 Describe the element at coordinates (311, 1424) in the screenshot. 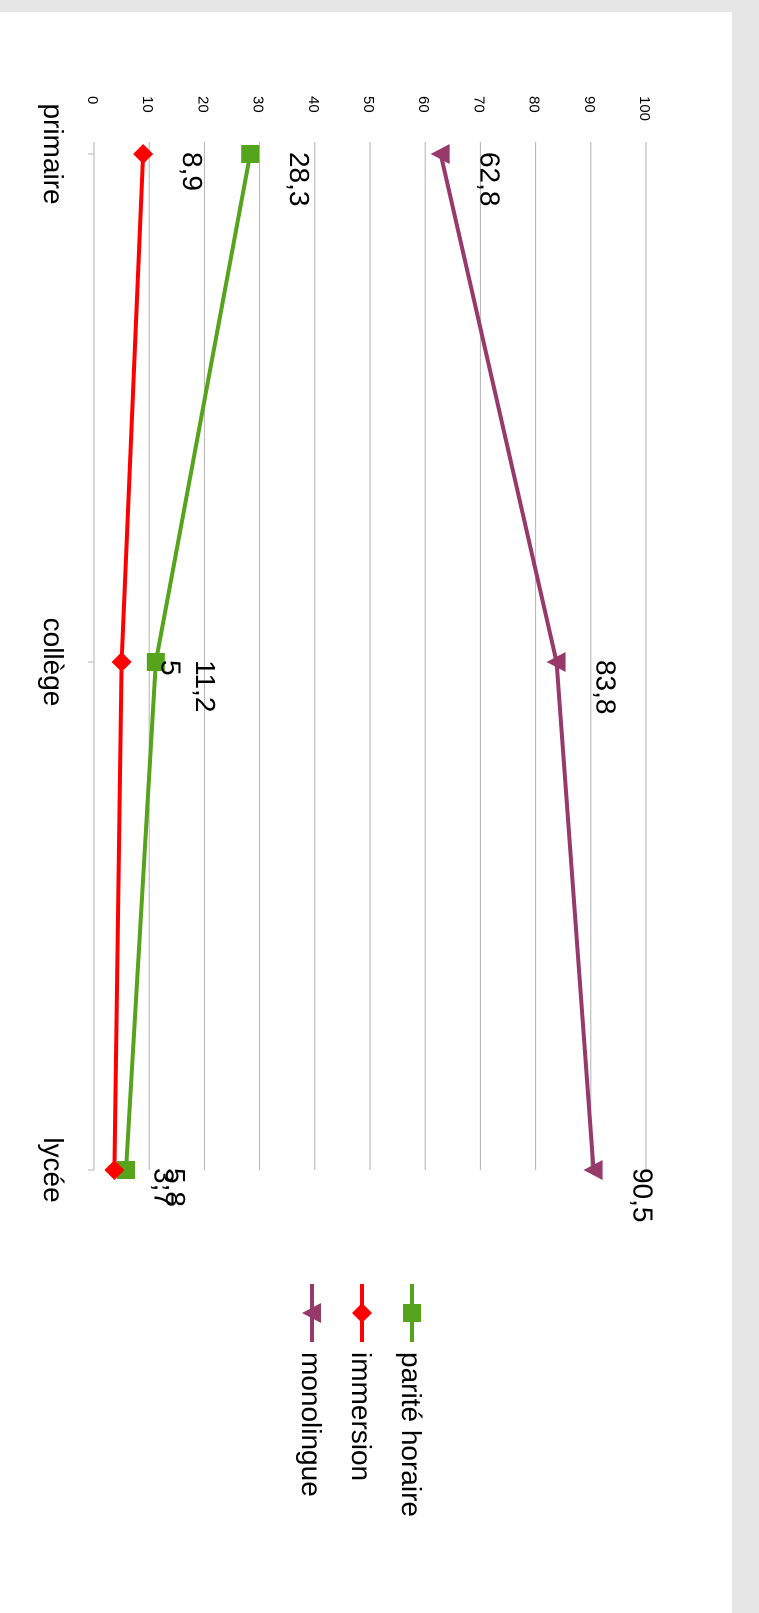

I see `legend-label: monolingue` at that location.